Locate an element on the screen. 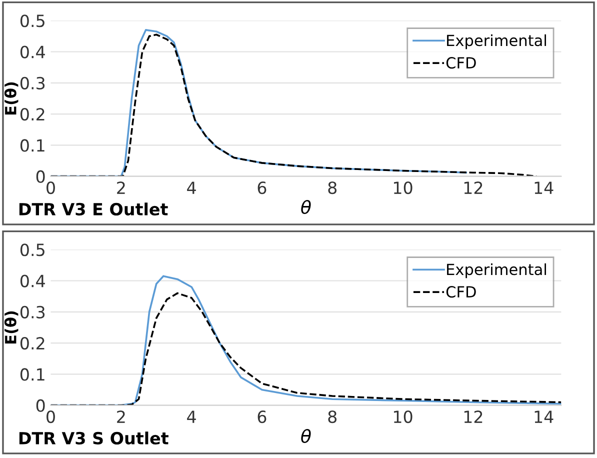 The width and height of the screenshot is (597, 458). text: DTR V3 E Outlet is located at coordinates (93, 209).